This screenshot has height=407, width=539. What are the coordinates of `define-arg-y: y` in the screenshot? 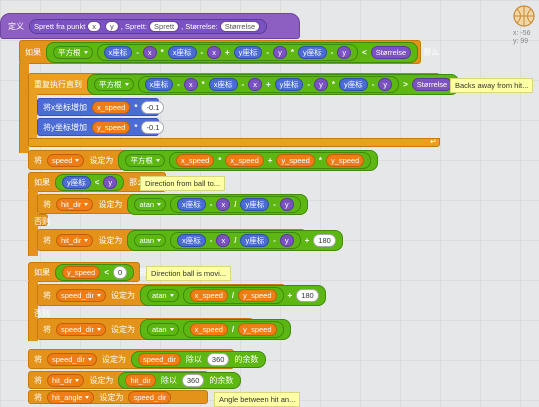 It's located at (112, 26).